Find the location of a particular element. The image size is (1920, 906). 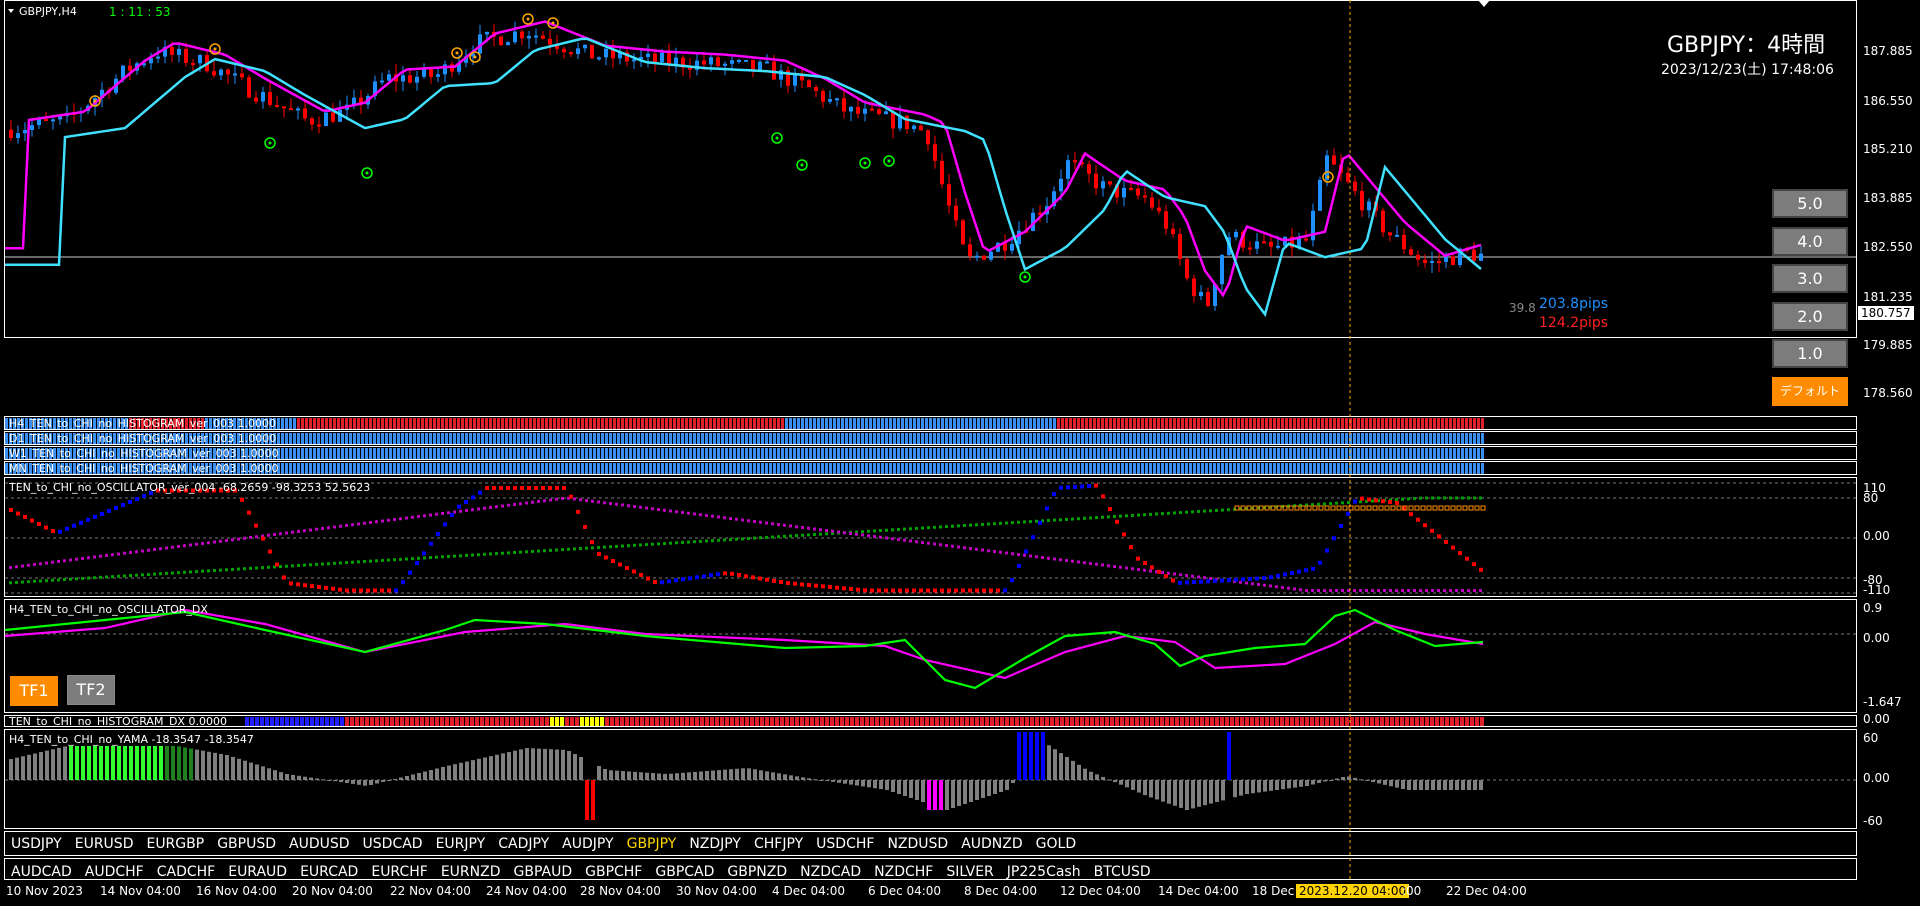

osc-tick: -80 is located at coordinates (1873, 580).